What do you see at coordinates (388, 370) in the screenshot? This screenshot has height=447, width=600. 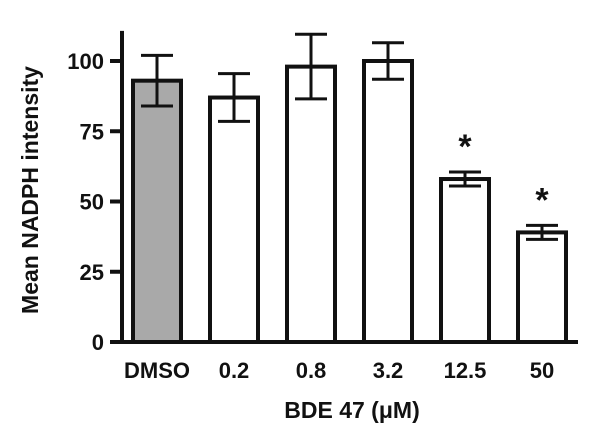 I see `x-tick-label: 3.2` at bounding box center [388, 370].